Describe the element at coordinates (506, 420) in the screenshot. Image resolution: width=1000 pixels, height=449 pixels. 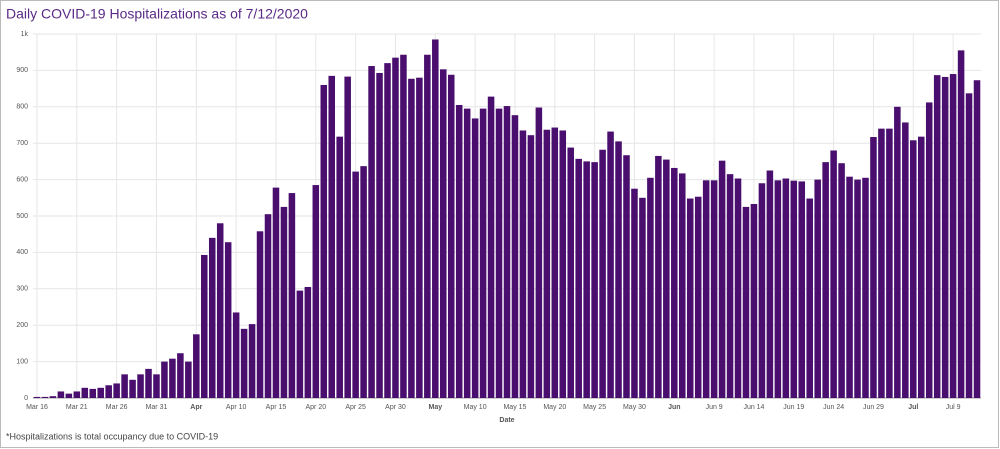
I see `x-axis-label: Date` at that location.